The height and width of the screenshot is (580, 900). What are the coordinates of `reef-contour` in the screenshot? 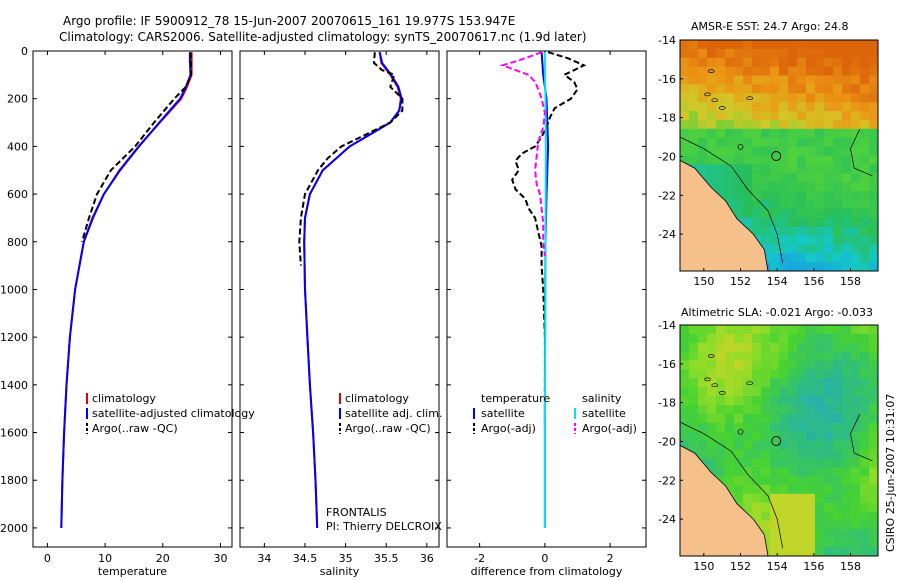 It's located at (861, 153).